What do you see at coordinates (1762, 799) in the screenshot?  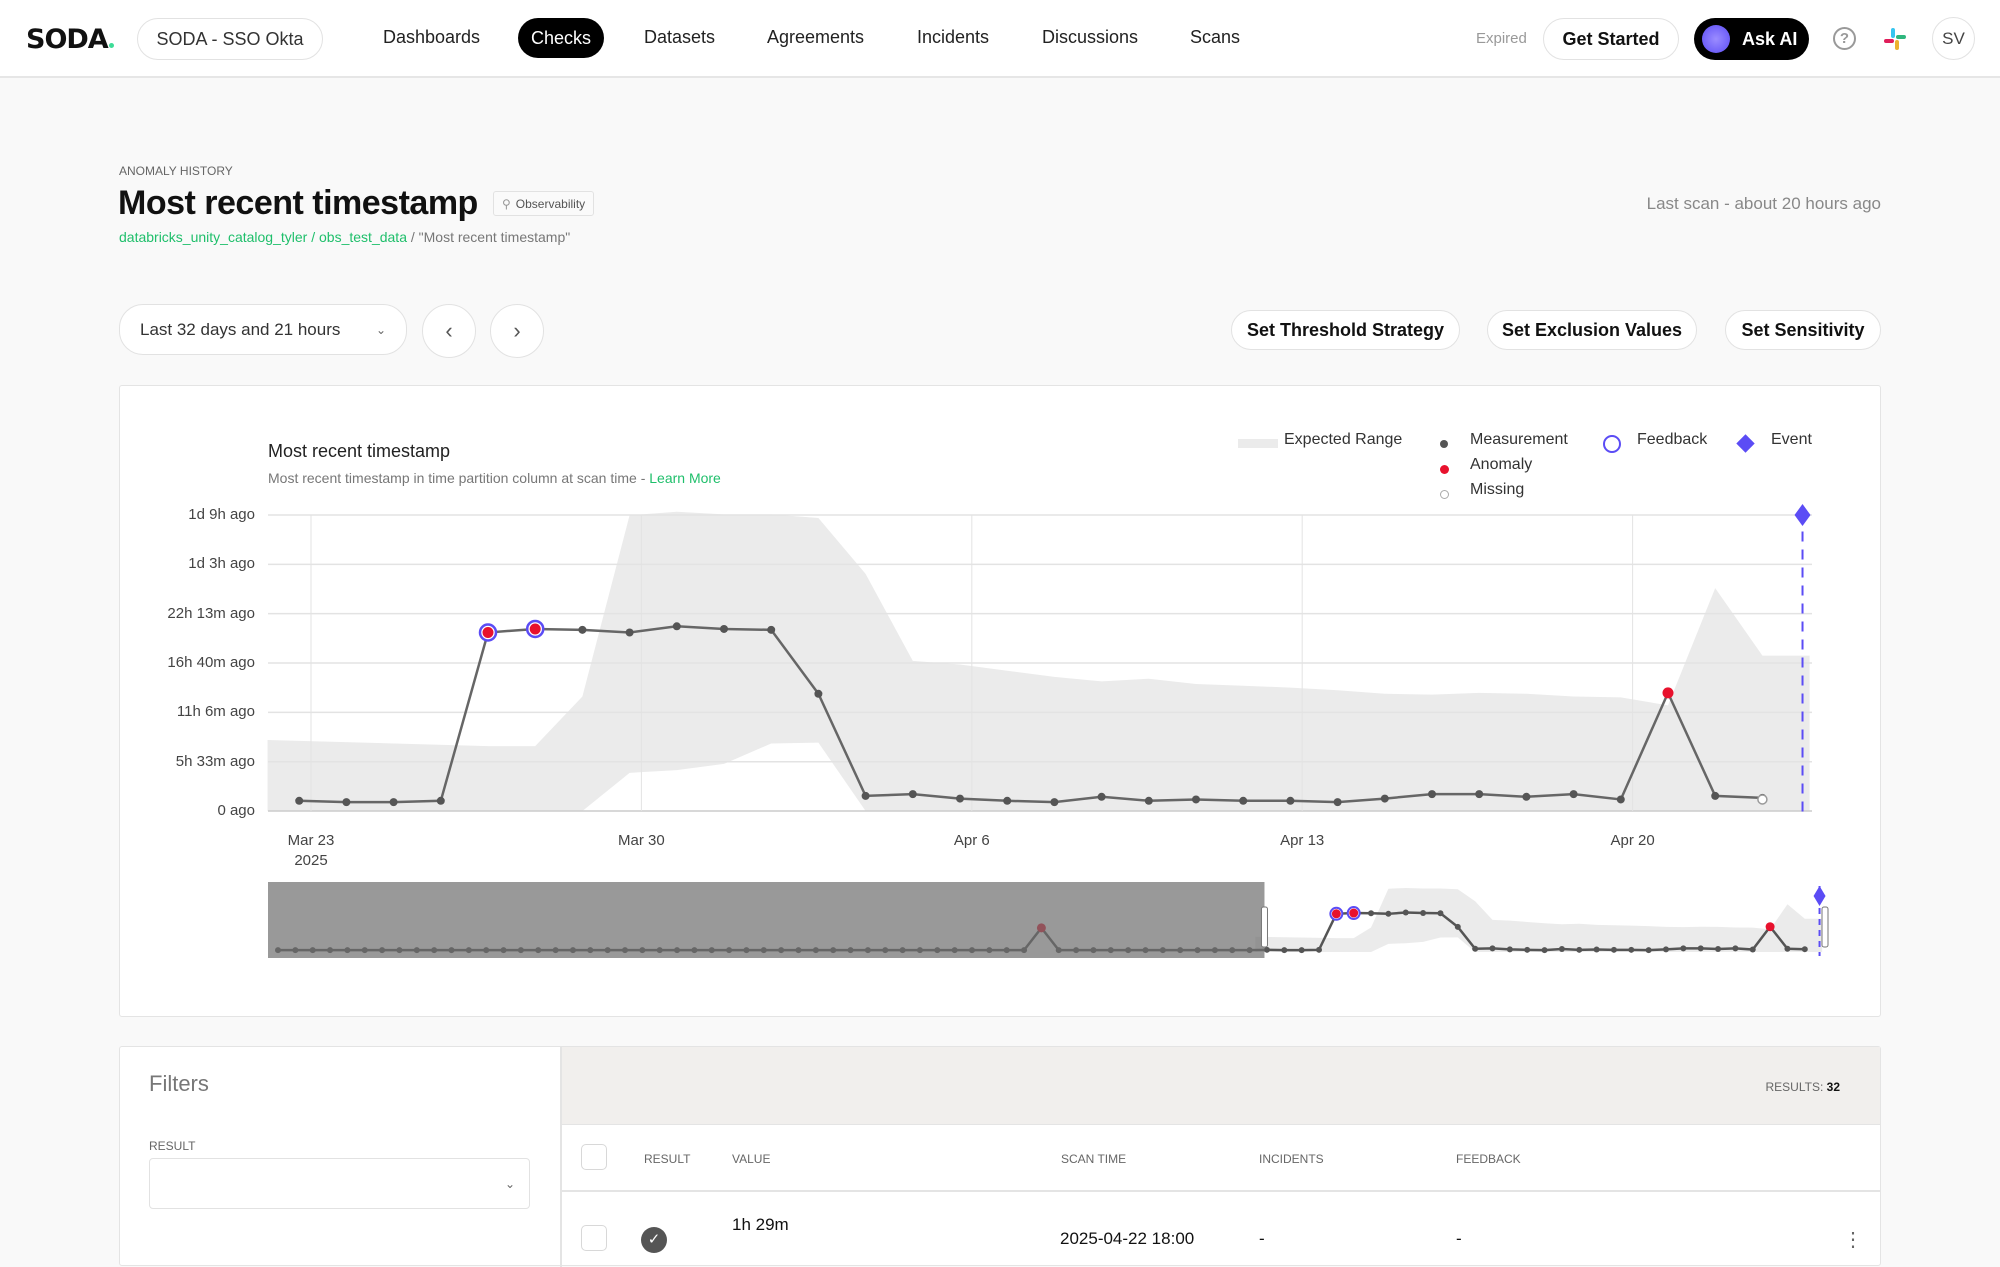 I see `missing-point` at bounding box center [1762, 799].